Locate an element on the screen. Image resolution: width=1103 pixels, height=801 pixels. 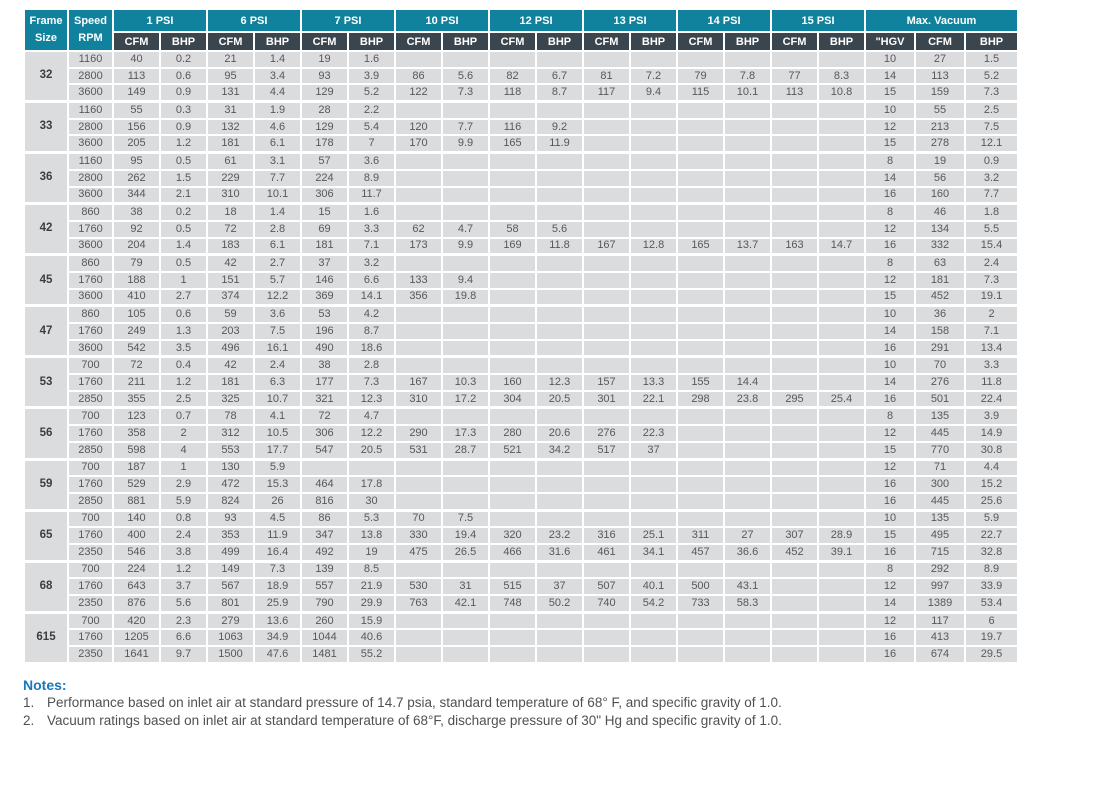
psi-data-cell: 1.4 is located at coordinates (277, 59).